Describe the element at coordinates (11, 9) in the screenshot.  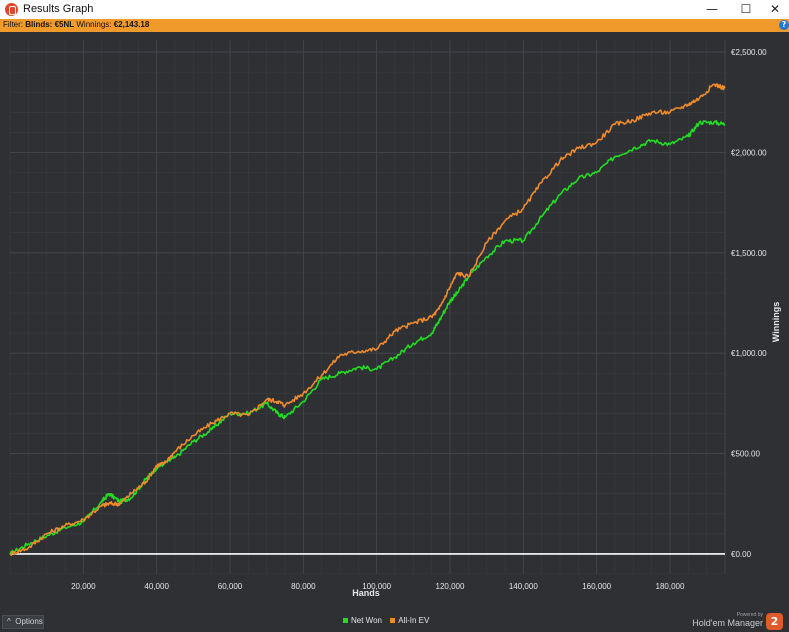
I see `app-icon` at that location.